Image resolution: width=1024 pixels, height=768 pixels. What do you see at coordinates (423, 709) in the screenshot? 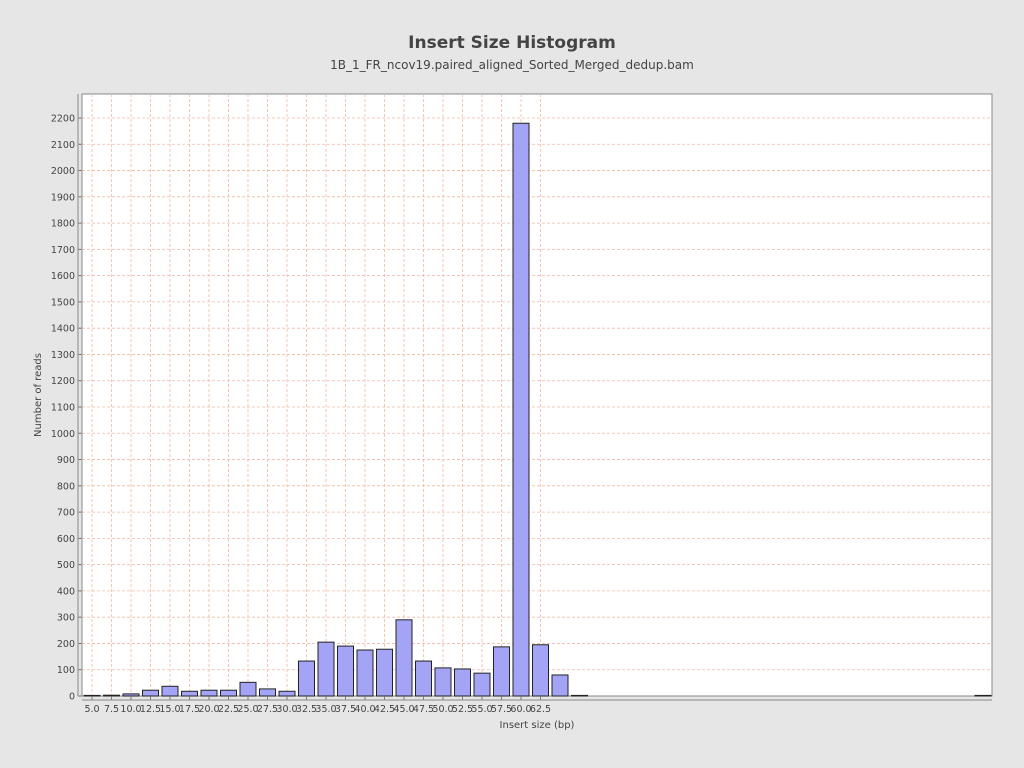
I see `x-tick-label: 47.5` at bounding box center [423, 709].